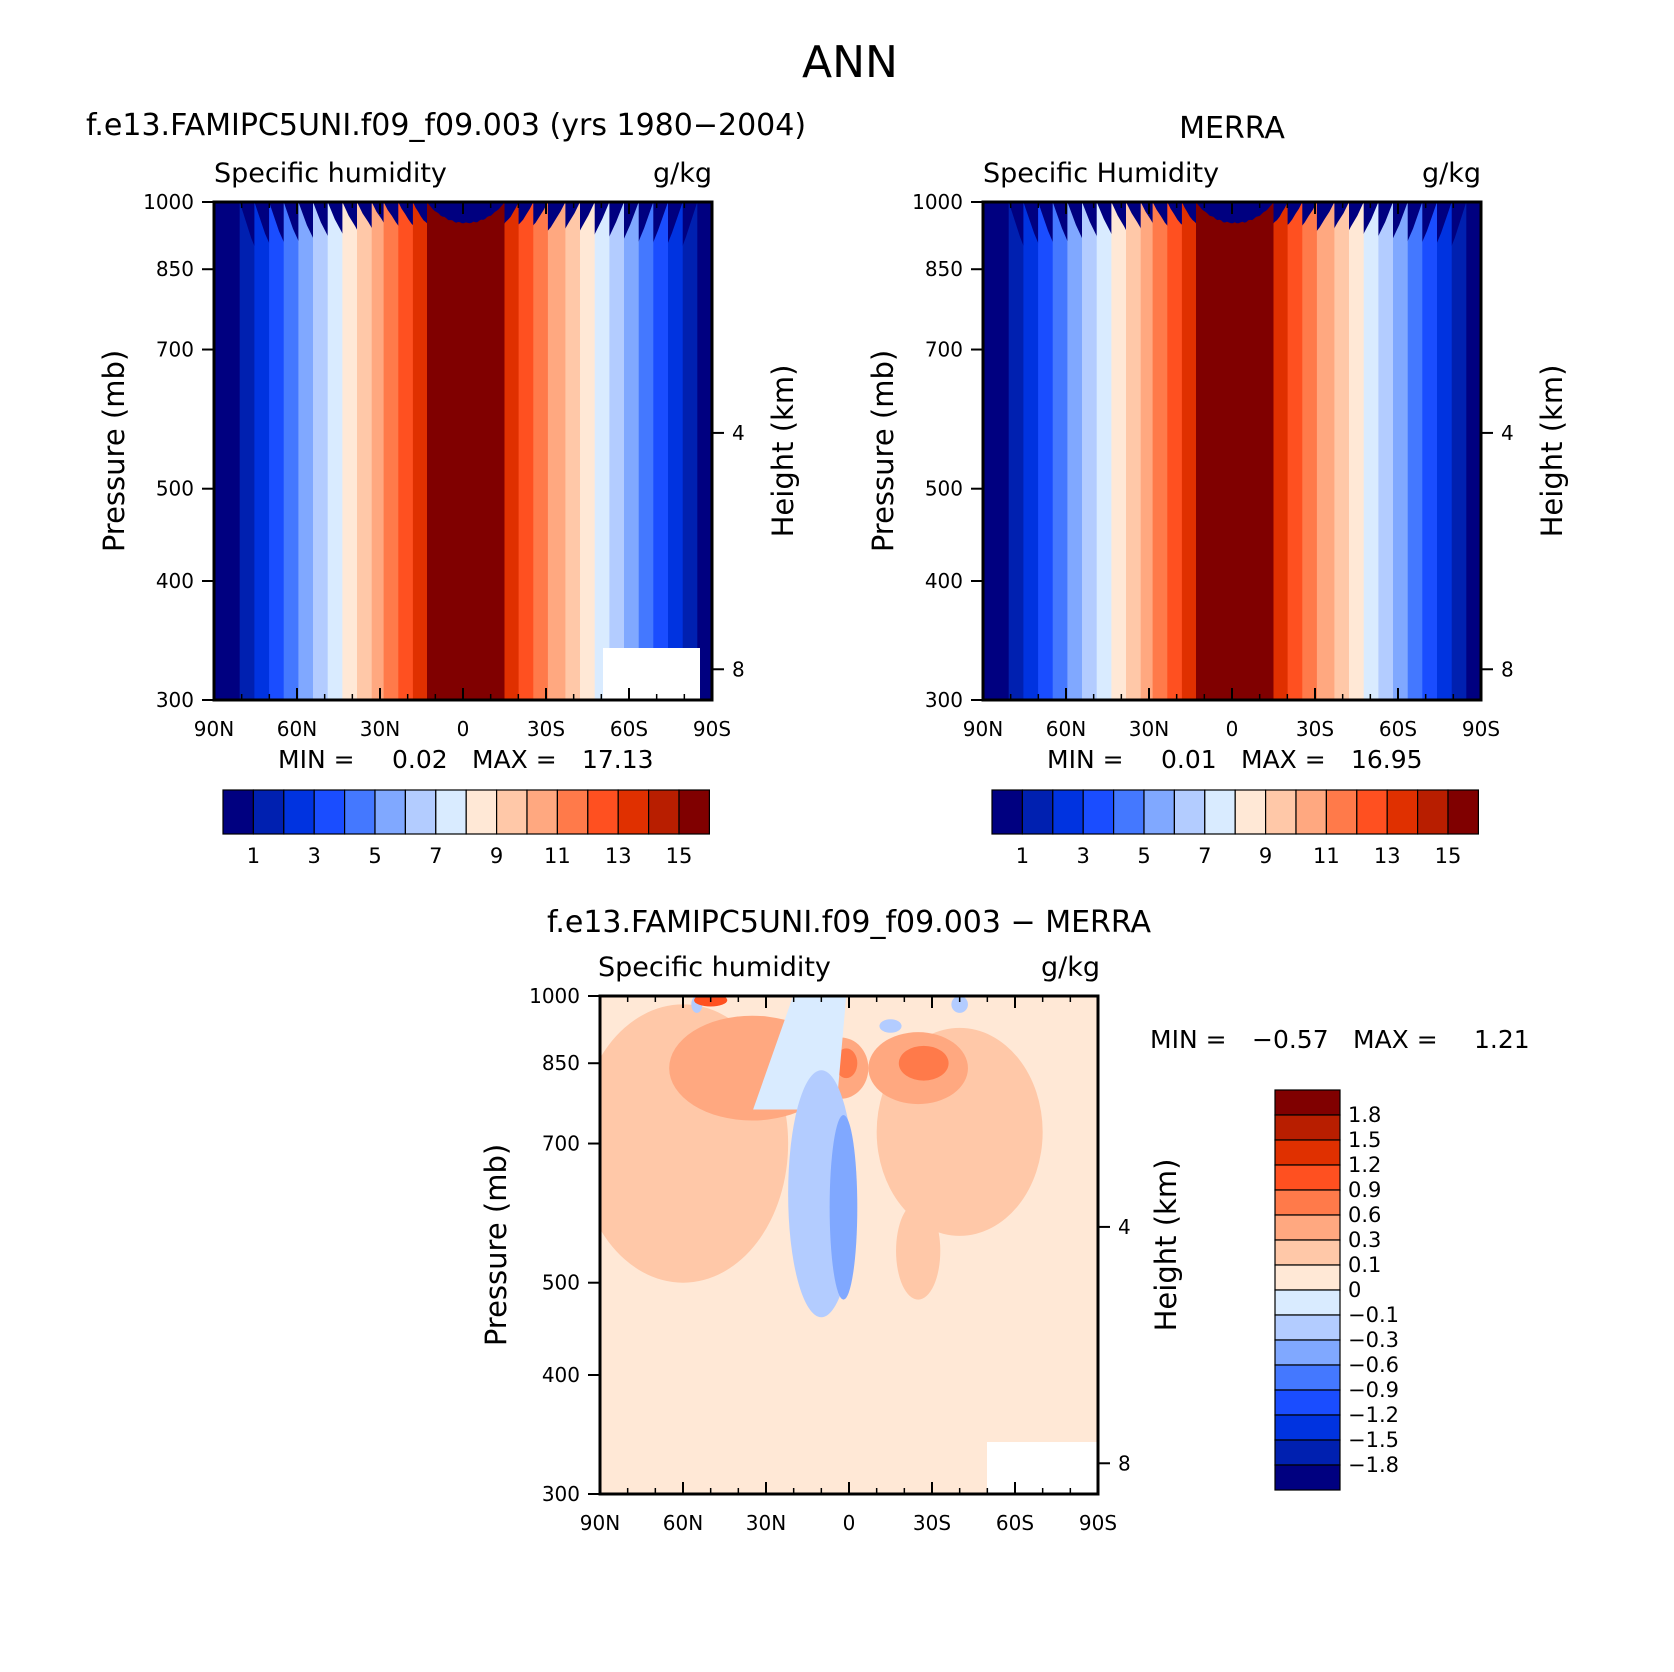  What do you see at coordinates (944, 700) in the screenshot?
I see `obs-p-tick-label: 300` at bounding box center [944, 700].